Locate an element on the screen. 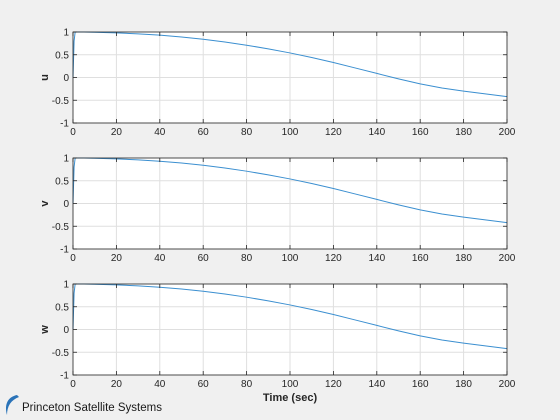  x-axis-label: Time (sec) is located at coordinates (290, 398).